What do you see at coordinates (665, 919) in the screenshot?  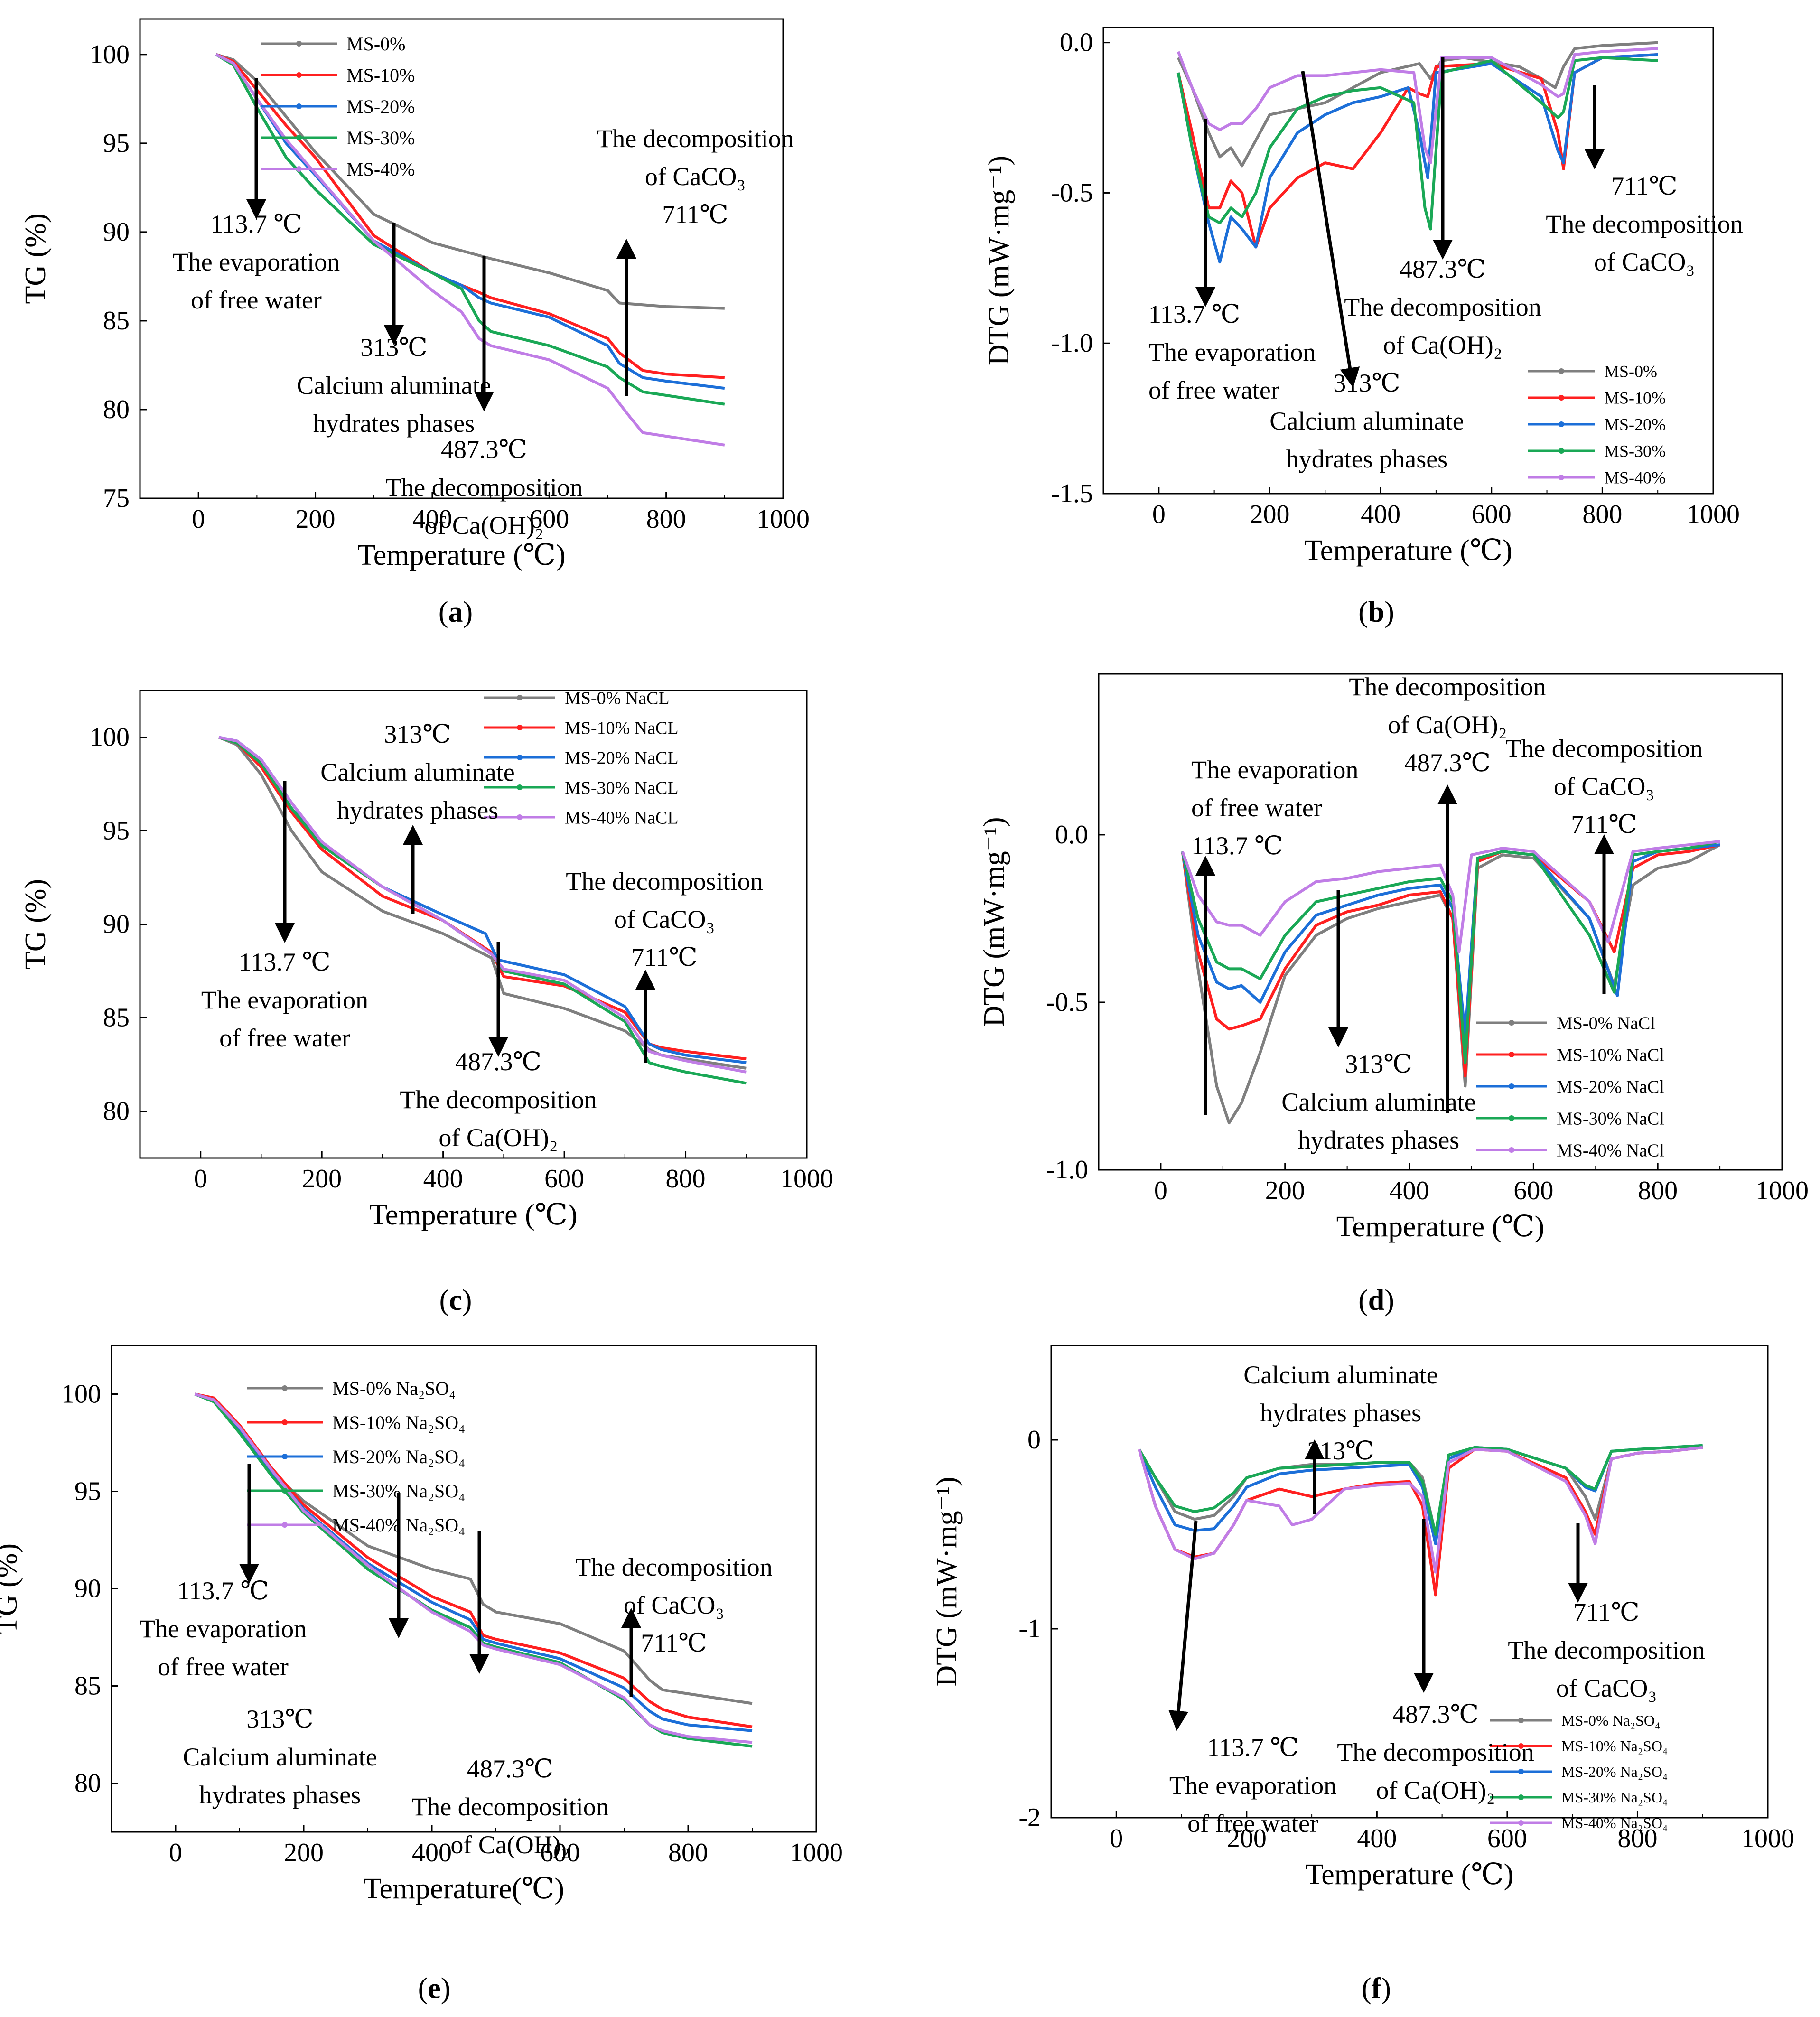 I see `annotation-text: of CaCO₃` at bounding box center [665, 919].